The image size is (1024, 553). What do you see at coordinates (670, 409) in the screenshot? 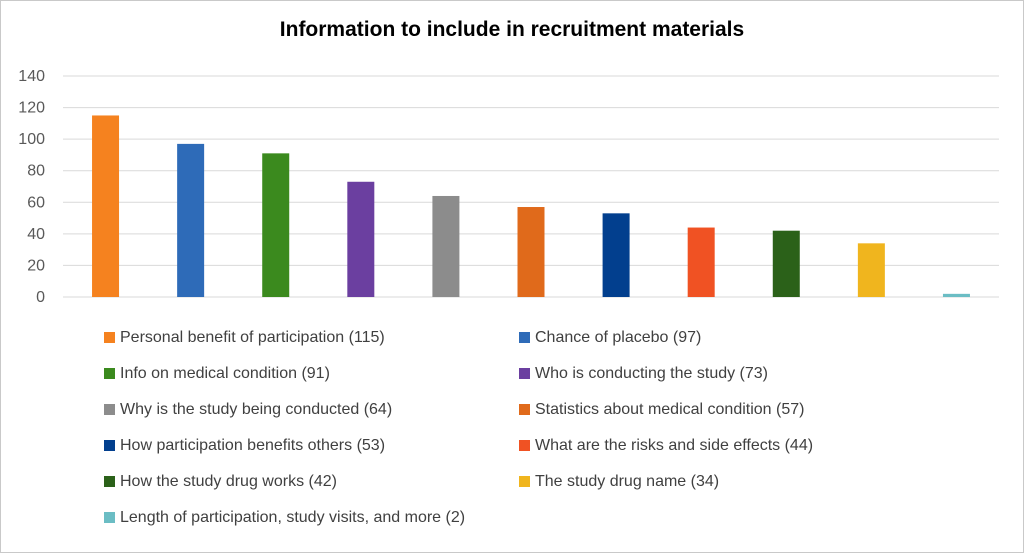
I see `legend-label: Statistics about medical condition (57)` at bounding box center [670, 409].